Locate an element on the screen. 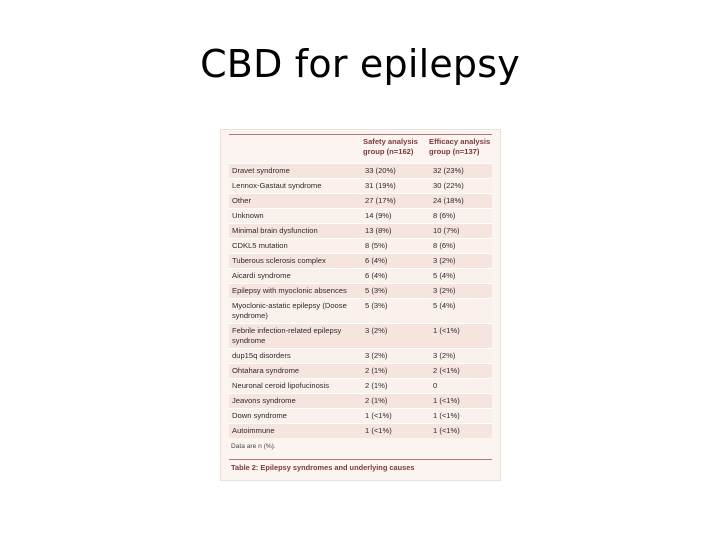  safety-value-cell: 33 (20%) is located at coordinates (380, 170).